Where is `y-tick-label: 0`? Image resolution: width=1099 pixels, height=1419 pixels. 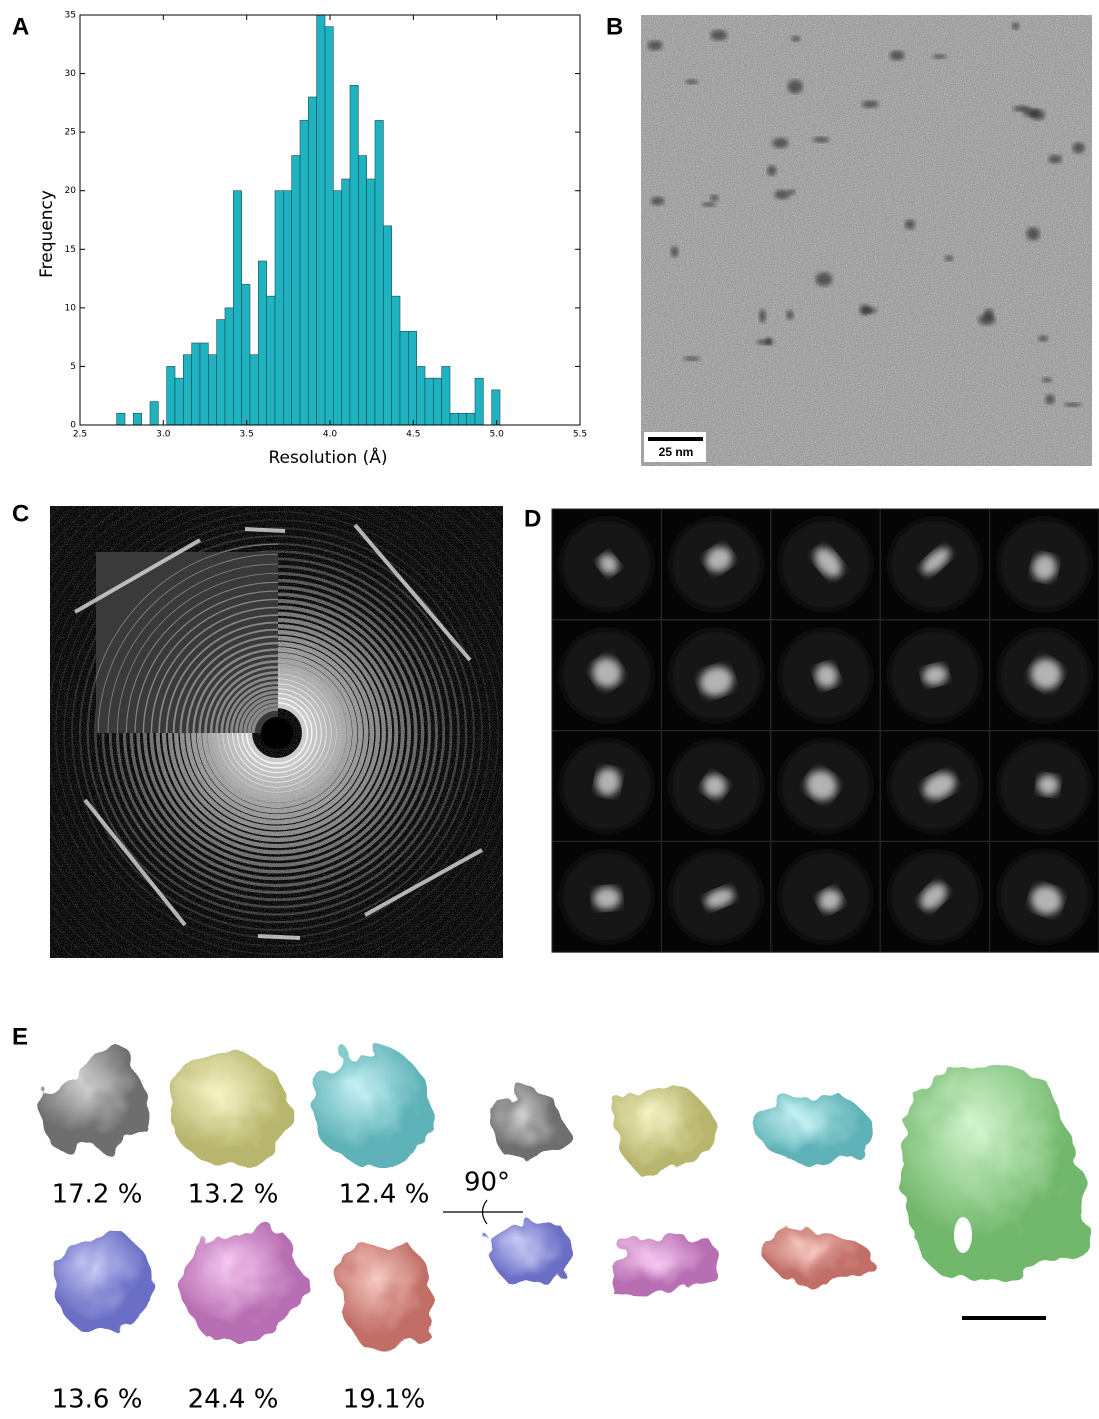
y-tick-label: 0 is located at coordinates (73, 426).